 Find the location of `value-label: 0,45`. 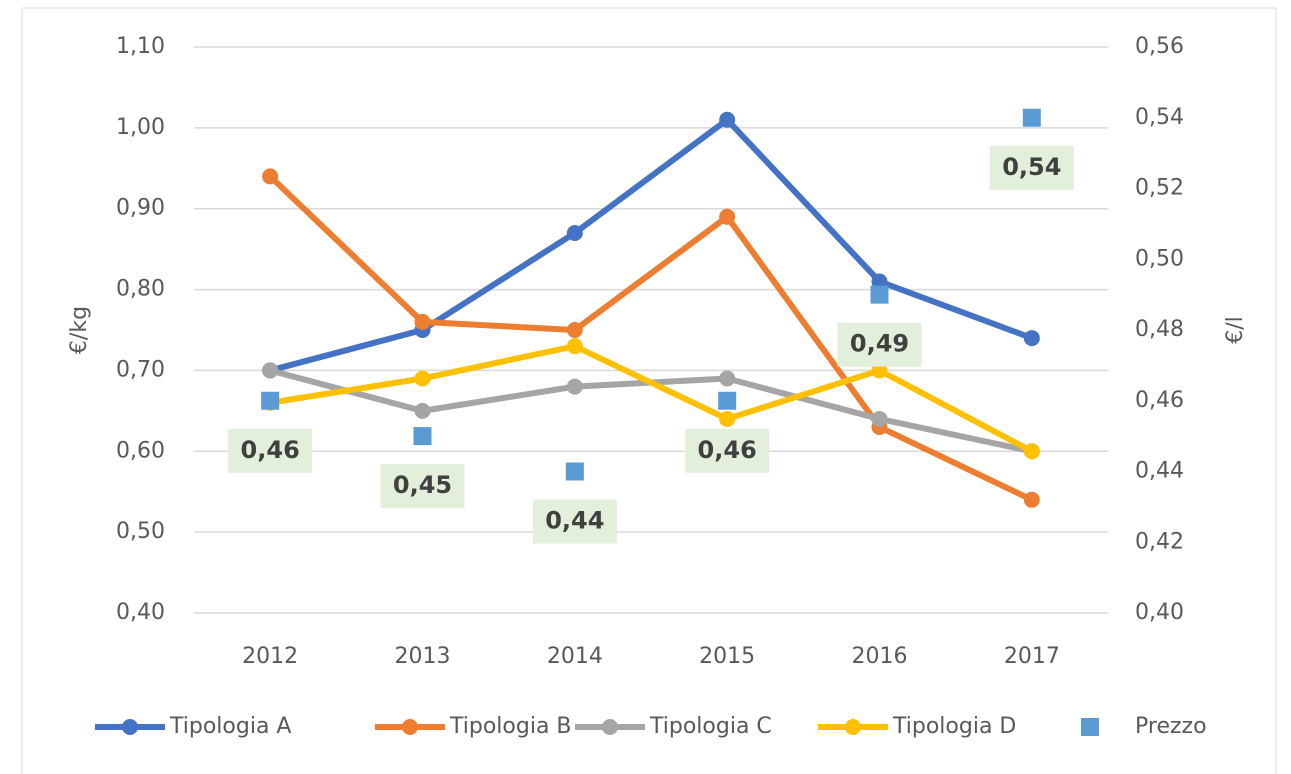

value-label: 0,45 is located at coordinates (422, 485).